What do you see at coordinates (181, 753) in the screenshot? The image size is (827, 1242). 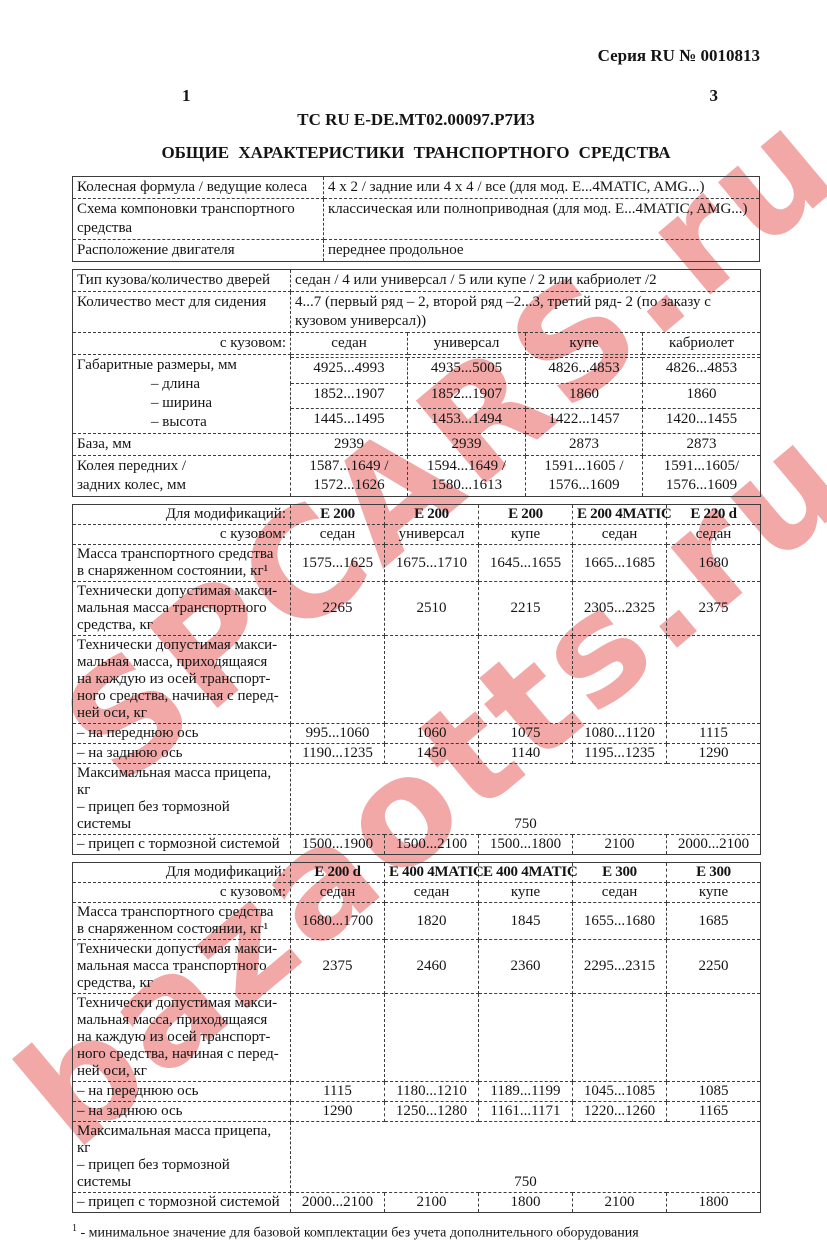 I see `row-label: – на заднюю ось` at bounding box center [181, 753].